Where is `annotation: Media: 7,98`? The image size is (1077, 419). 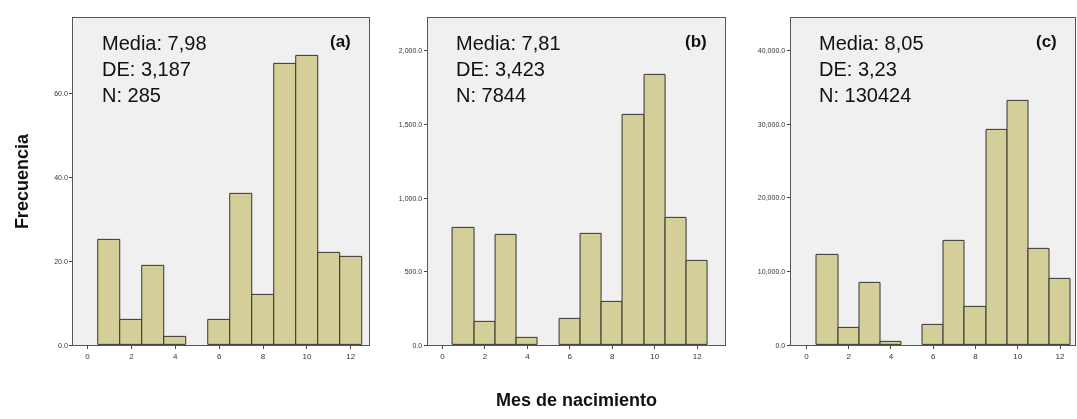
annotation: Media: 7,98 is located at coordinates (154, 43).